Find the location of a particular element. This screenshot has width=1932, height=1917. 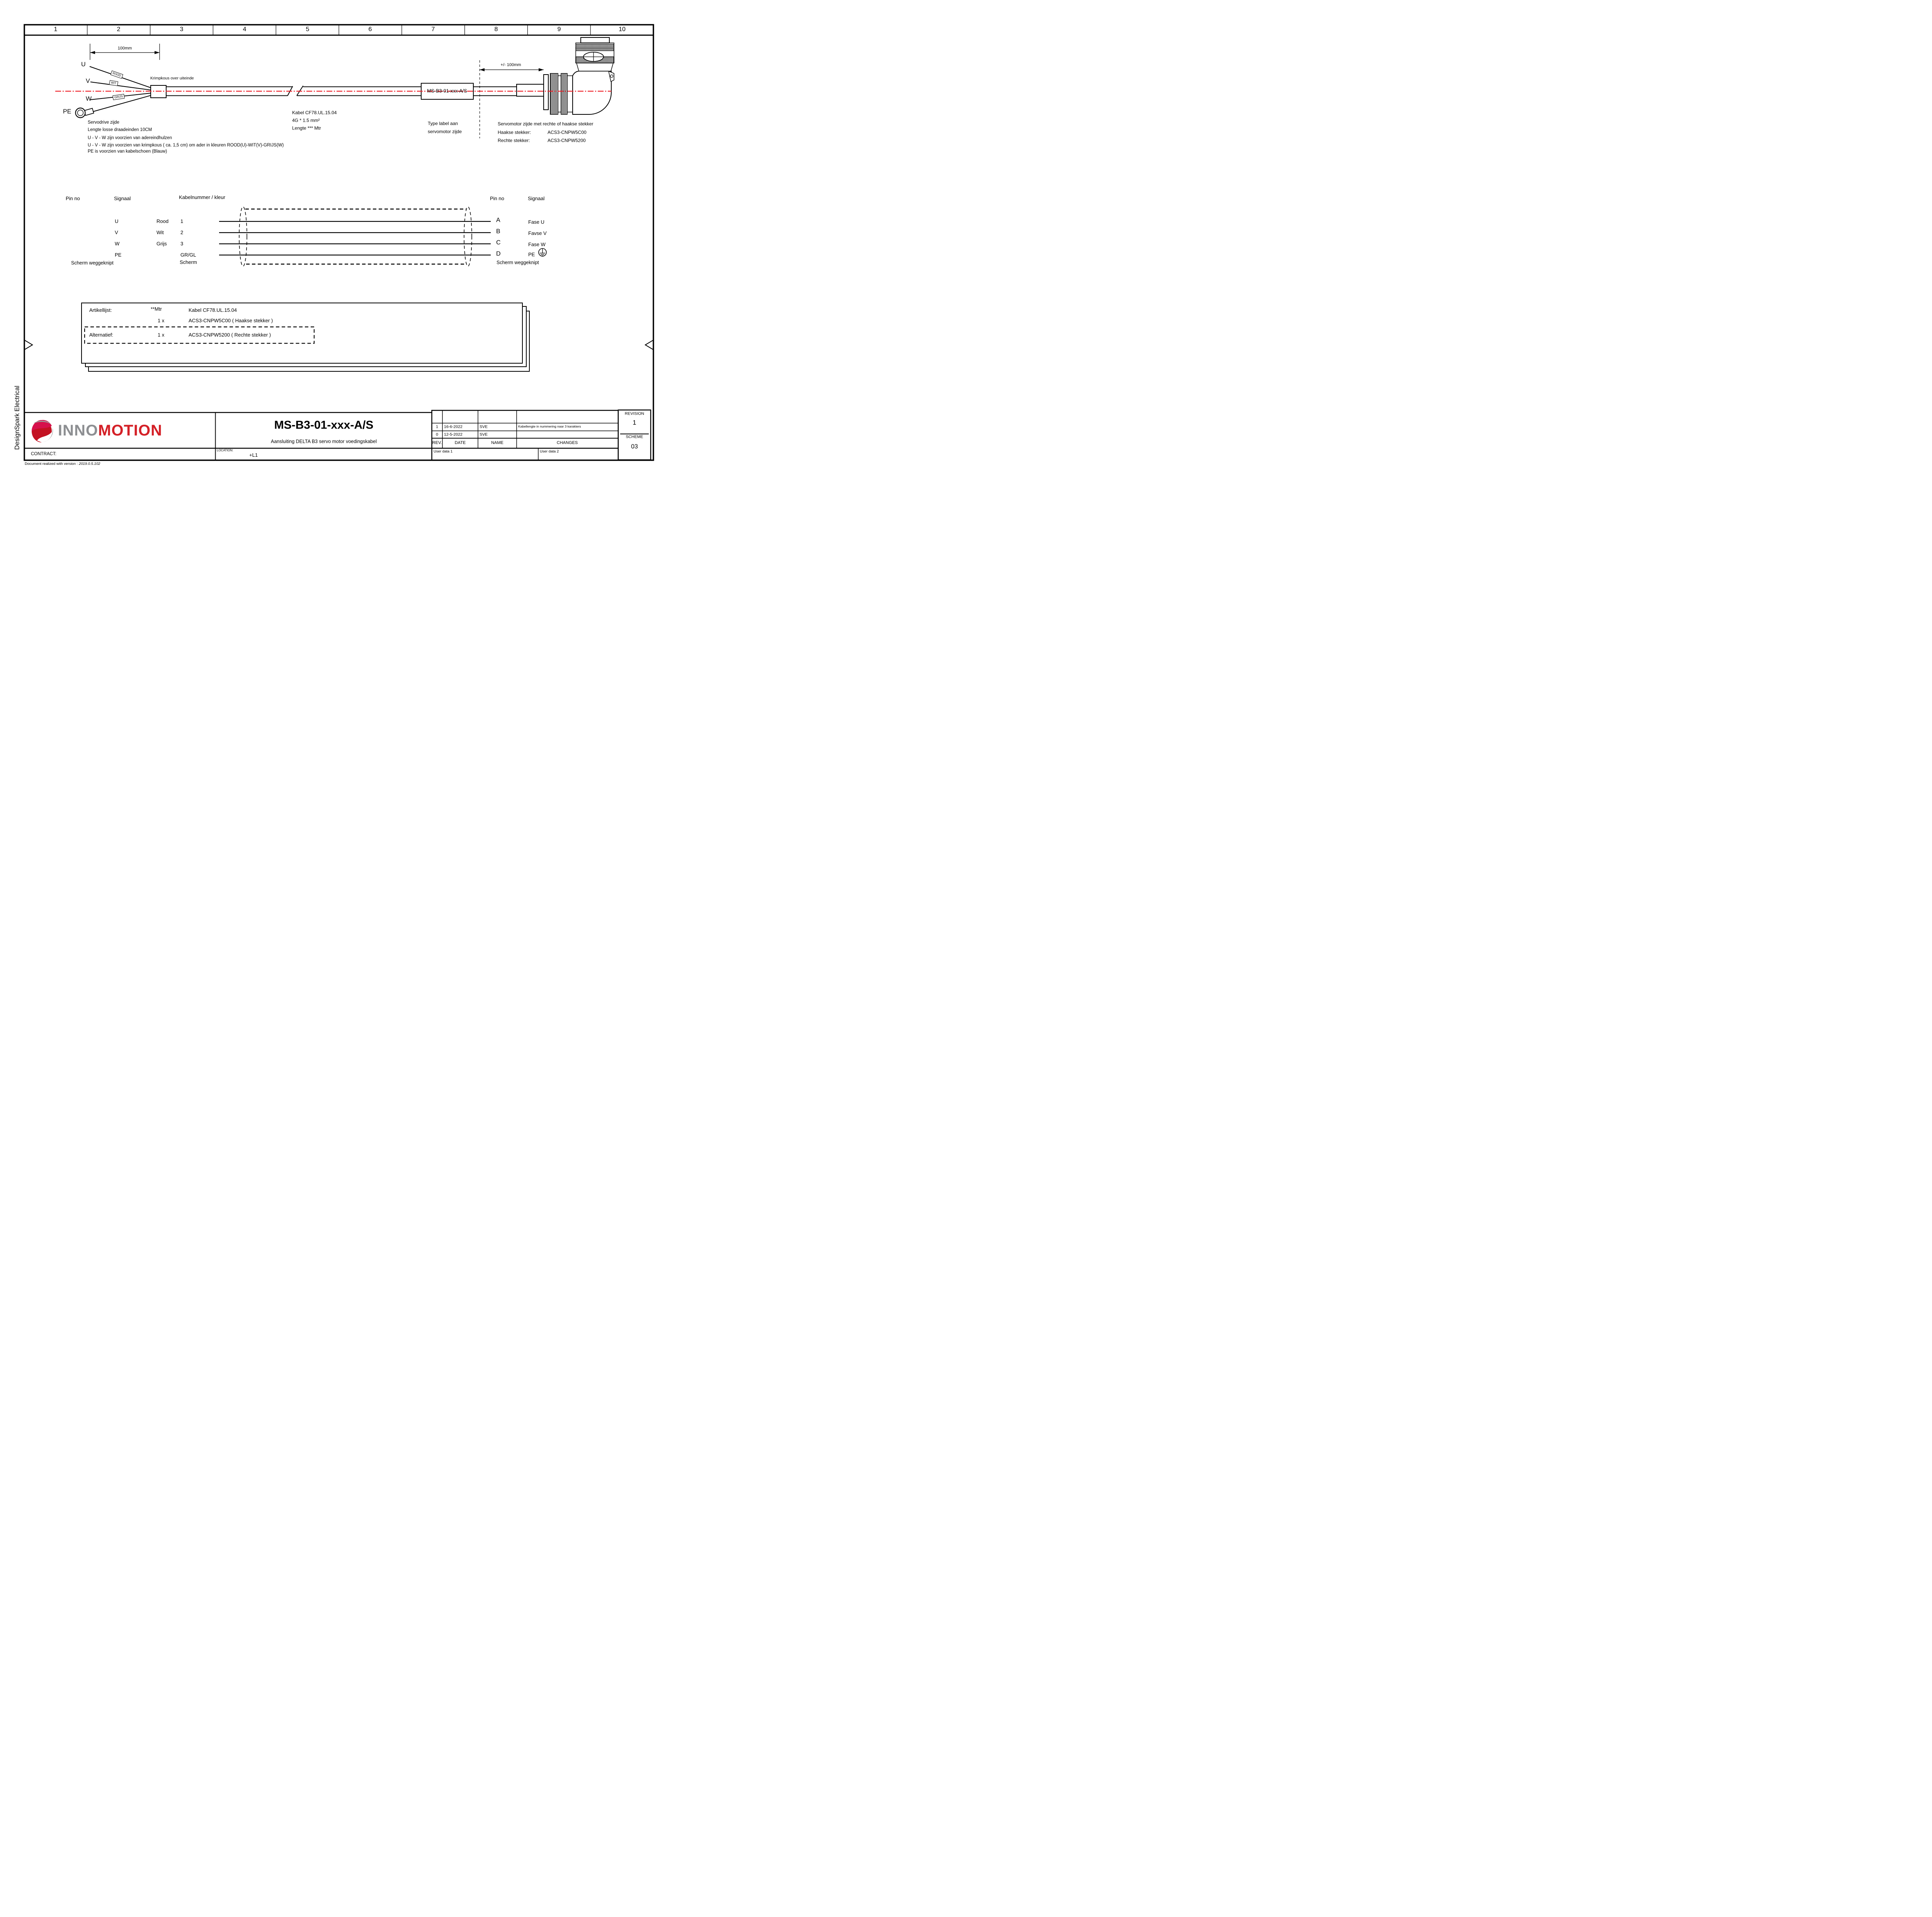

right-row-a-signal: Fase U is located at coordinates (536, 222).